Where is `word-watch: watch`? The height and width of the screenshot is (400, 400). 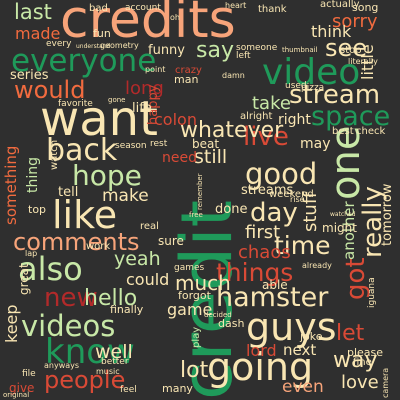 word-watch: watch is located at coordinates (54, 154).